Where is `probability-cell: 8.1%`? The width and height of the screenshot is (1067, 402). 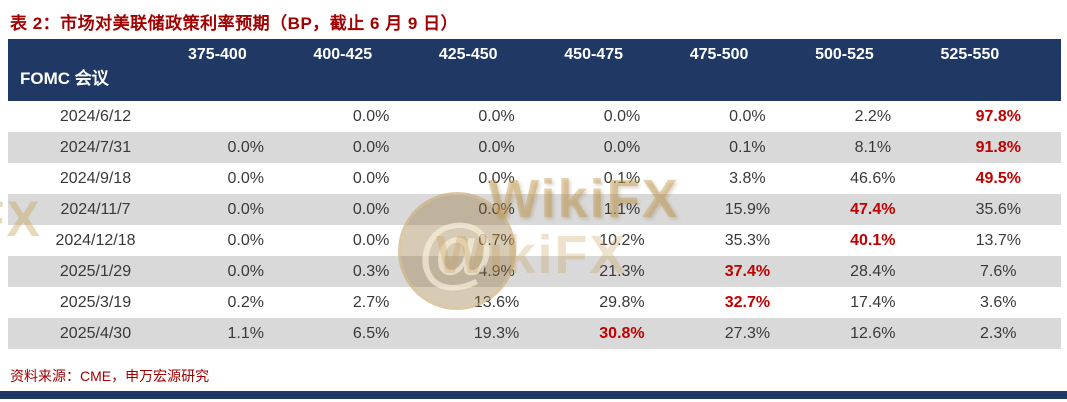 probability-cell: 8.1% is located at coordinates (873, 147).